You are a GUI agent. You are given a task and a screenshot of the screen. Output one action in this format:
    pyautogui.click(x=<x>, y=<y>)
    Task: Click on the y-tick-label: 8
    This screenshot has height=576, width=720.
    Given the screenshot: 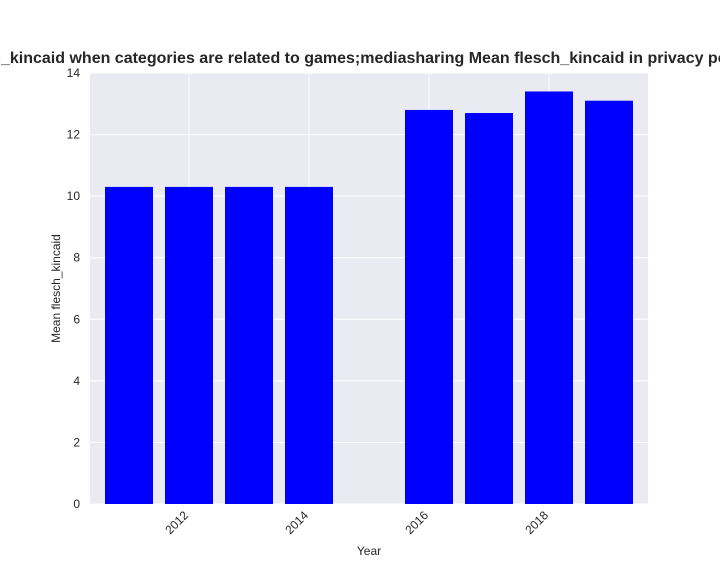 What is the action you would take?
    pyautogui.click(x=76, y=258)
    